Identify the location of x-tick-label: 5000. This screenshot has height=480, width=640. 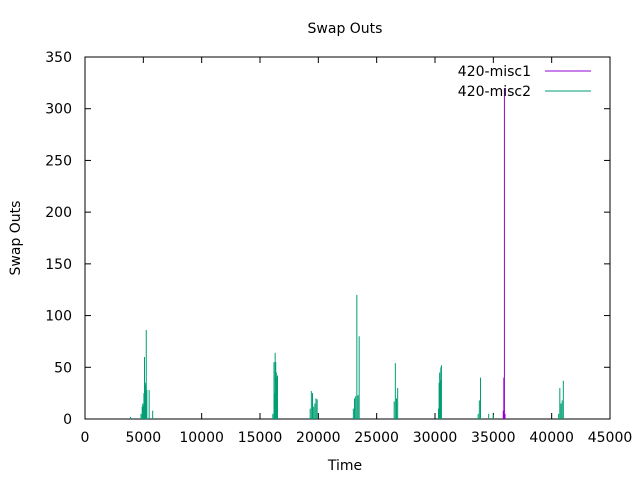
(144, 438).